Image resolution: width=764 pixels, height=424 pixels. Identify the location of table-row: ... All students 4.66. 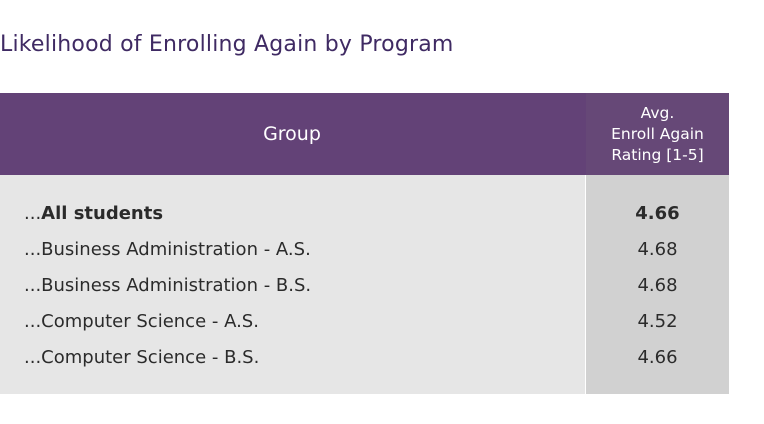
(364, 213).